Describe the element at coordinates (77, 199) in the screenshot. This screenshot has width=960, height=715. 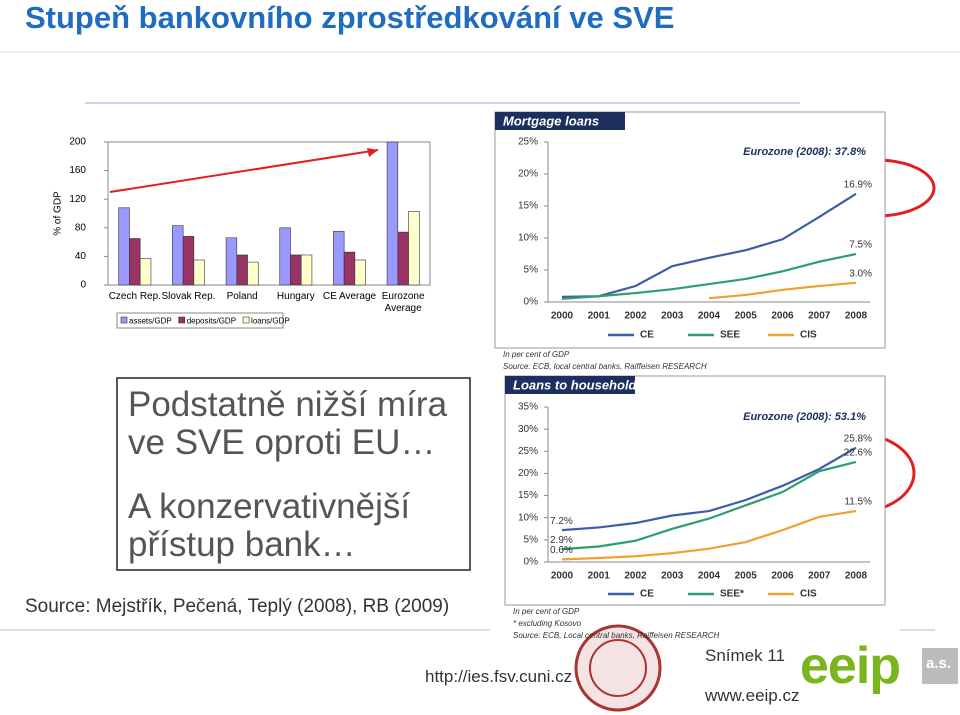
I see `y-tick-label: 120` at that location.